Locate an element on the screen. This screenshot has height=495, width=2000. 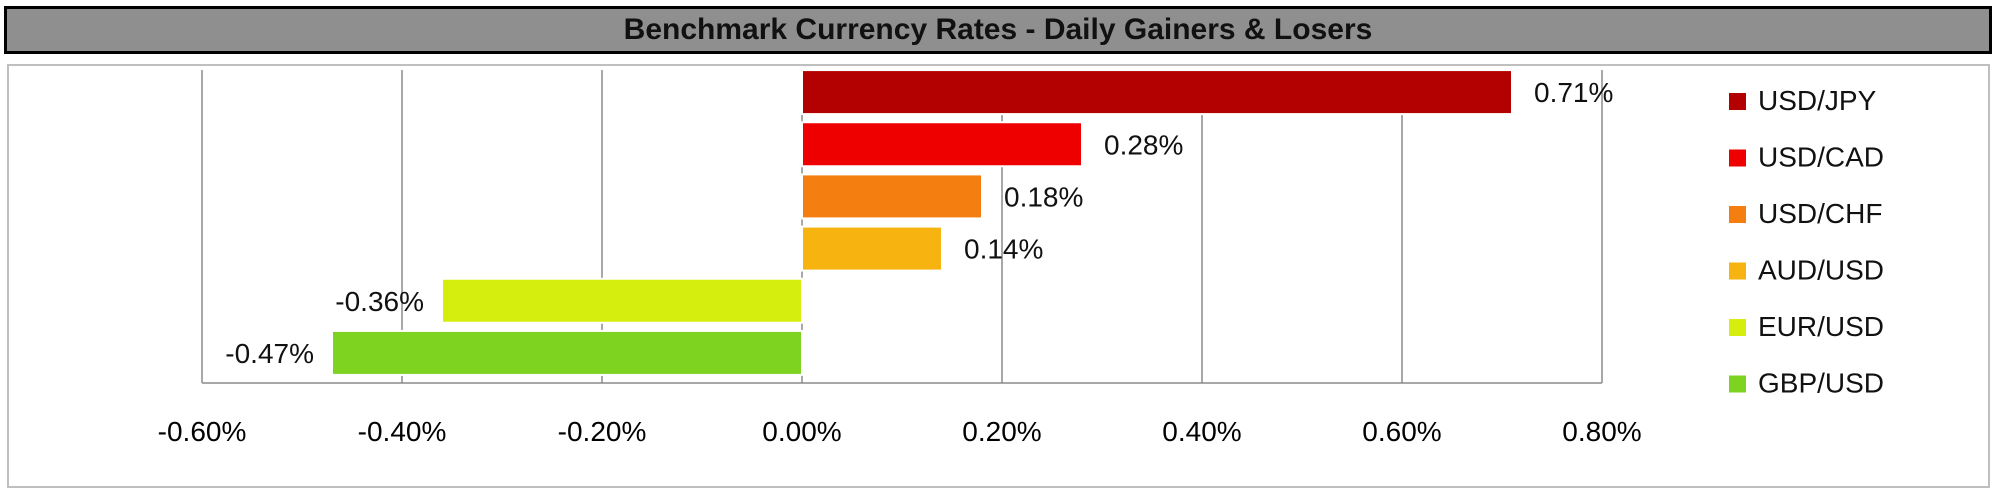
x-tick-label: -0.20% is located at coordinates (602, 431).